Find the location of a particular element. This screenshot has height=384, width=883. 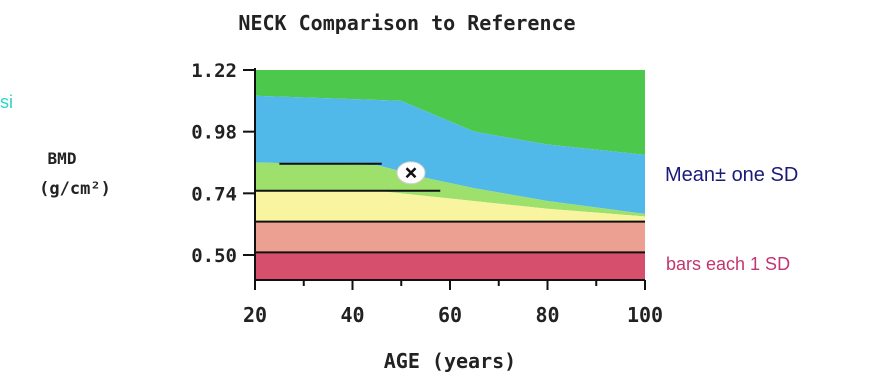

y-tick-label: 0.74 is located at coordinates (214, 194).